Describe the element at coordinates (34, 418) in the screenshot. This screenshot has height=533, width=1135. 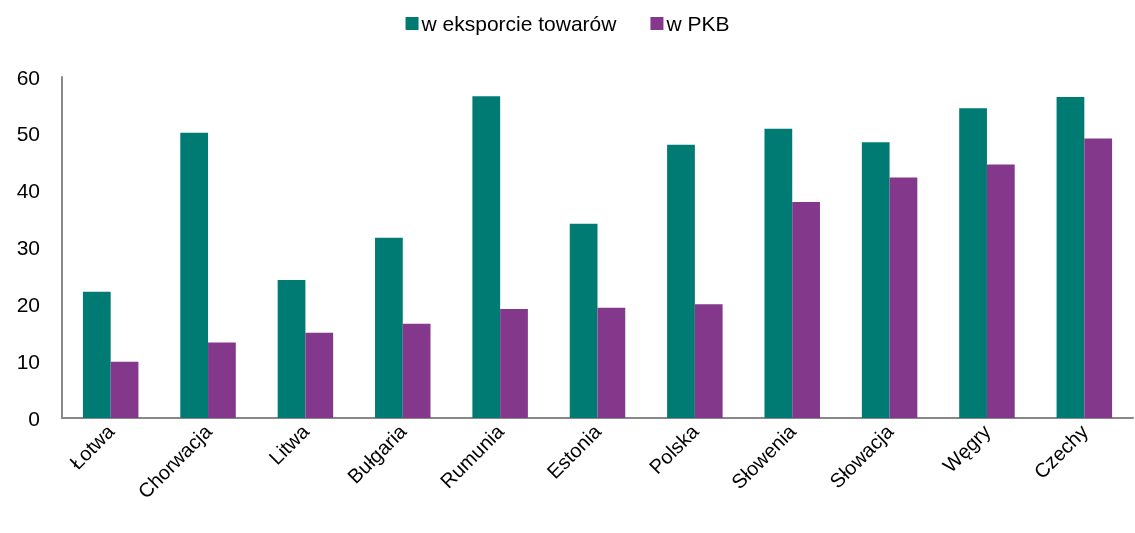
I see `y-tick-label: 0` at that location.